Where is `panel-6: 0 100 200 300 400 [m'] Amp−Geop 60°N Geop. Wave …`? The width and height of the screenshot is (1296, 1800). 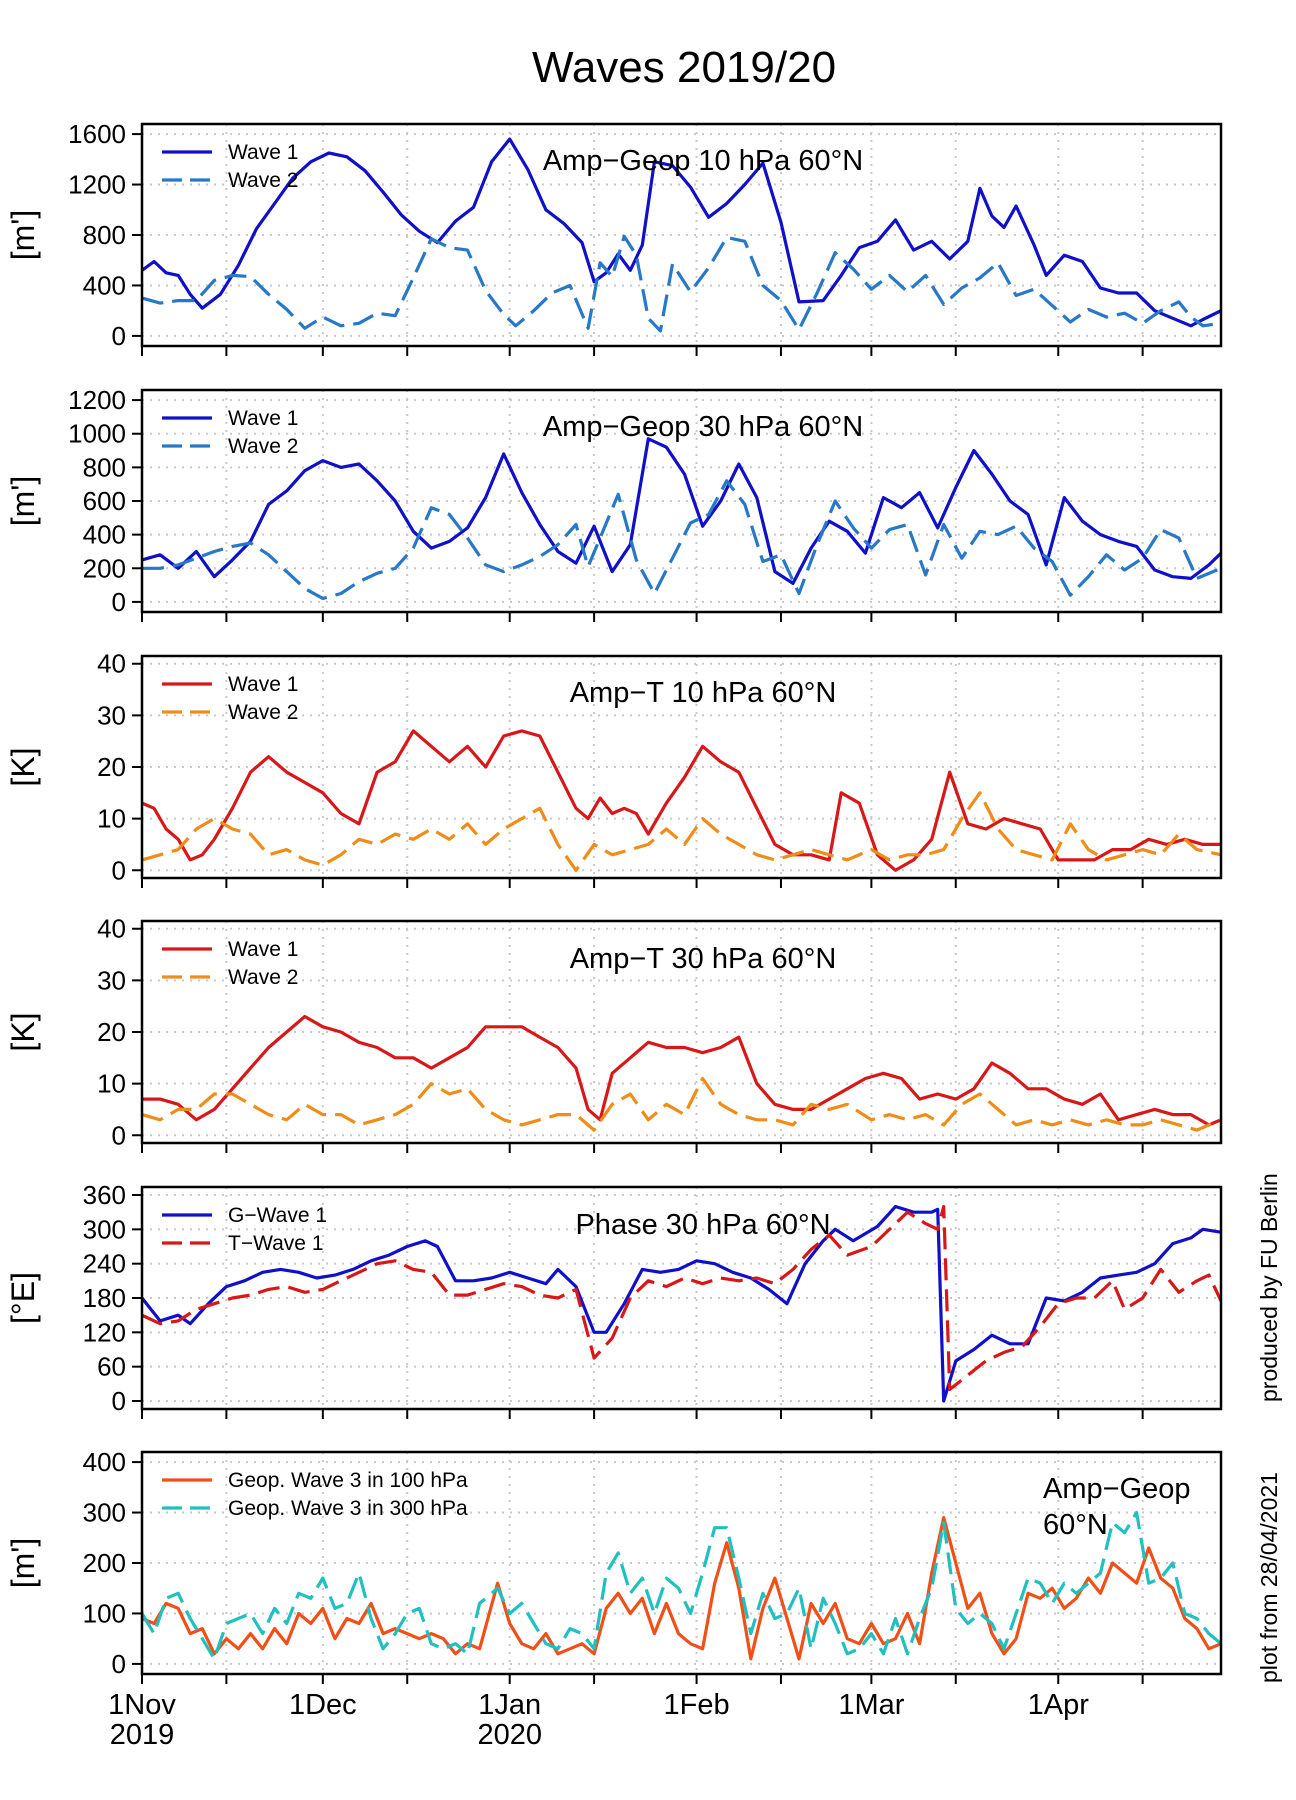
panel-6: 0 100 200 300 400 [m'] Amp−Geop 60°N Geop. Wave … is located at coordinates (614, 1565).